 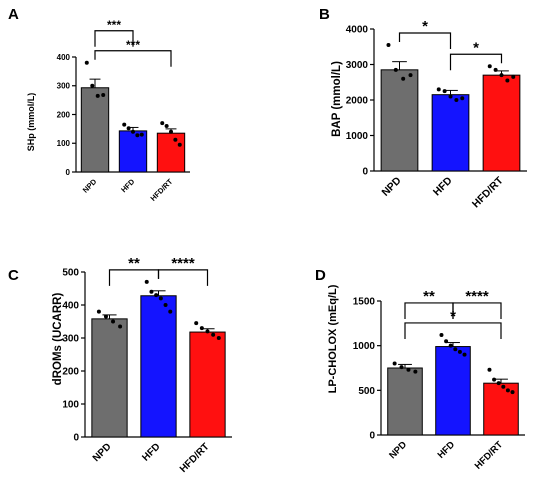 What do you see at coordinates (70, 372) in the screenshot?
I see `y-tick-label: 200` at bounding box center [70, 372].